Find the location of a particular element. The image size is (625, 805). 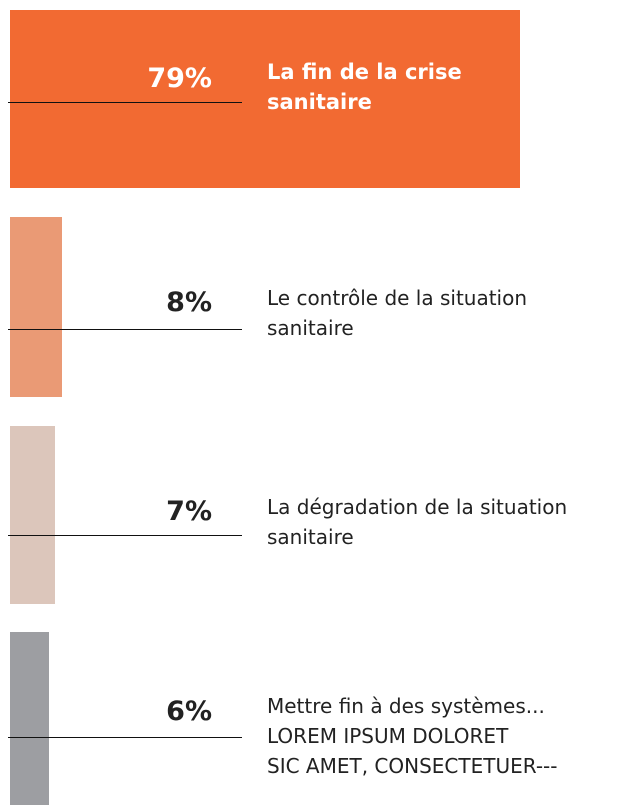

value-label: 7% is located at coordinates (189, 511).